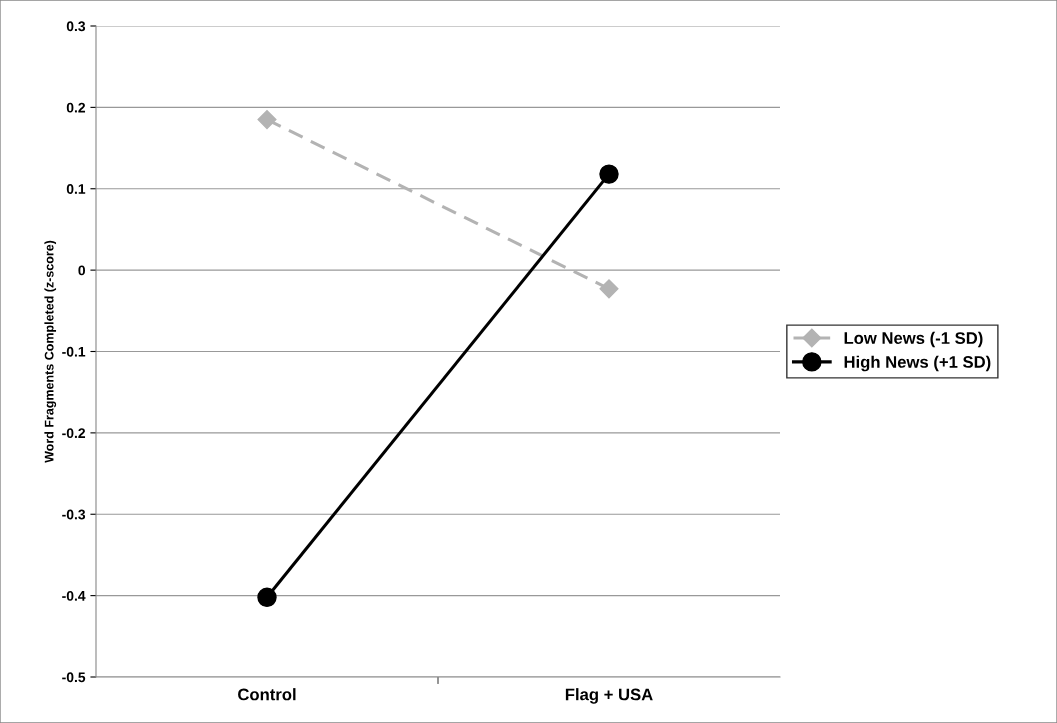 The width and height of the screenshot is (1057, 723). I want to click on x-tick-label: Control, so click(267, 694).